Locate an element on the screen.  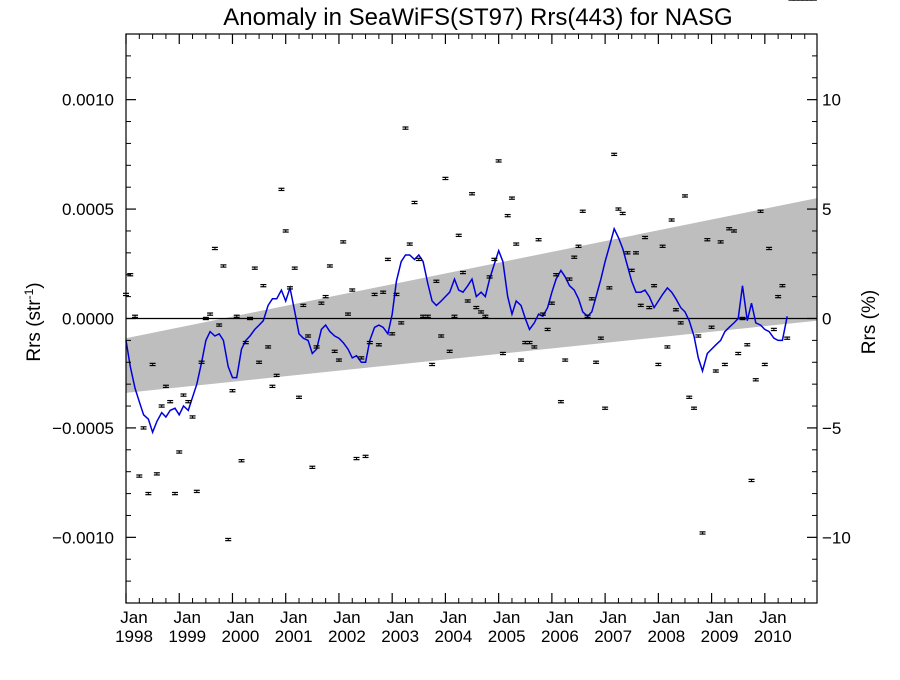
x-tick-year: 2004 is located at coordinates (454, 636).